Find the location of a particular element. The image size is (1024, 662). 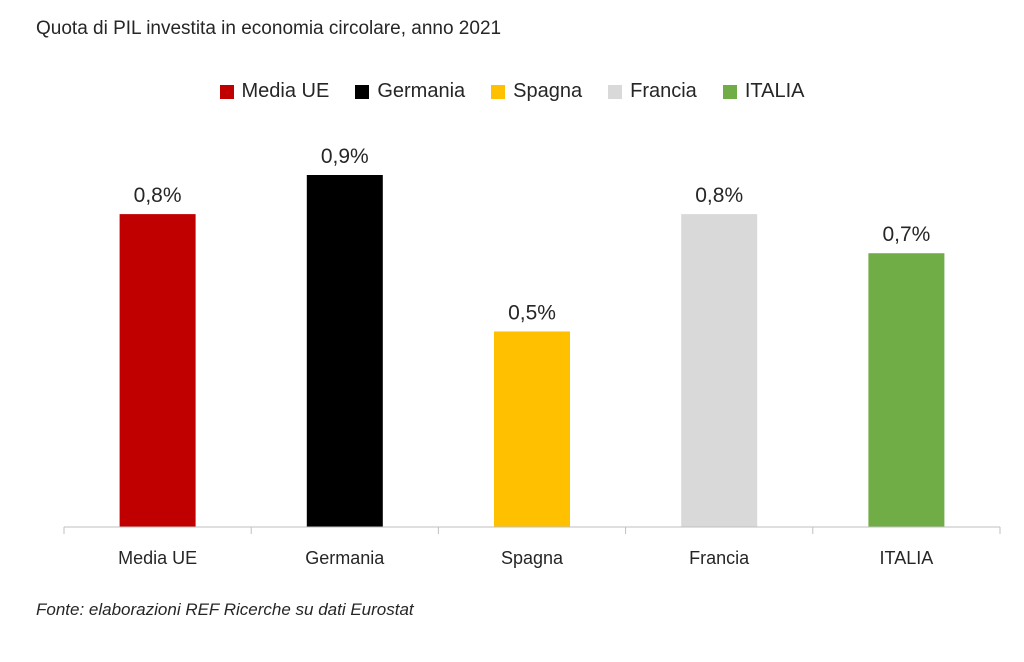

x-tick-label: ITALIA is located at coordinates (907, 558).